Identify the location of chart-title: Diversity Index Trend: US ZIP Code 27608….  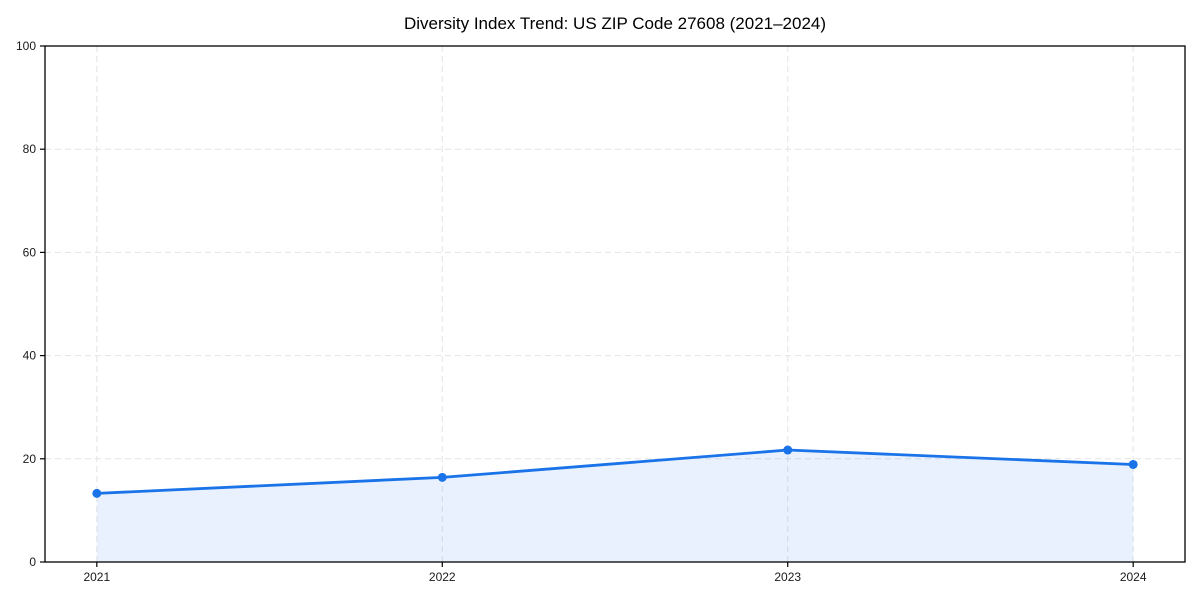
(615, 23).